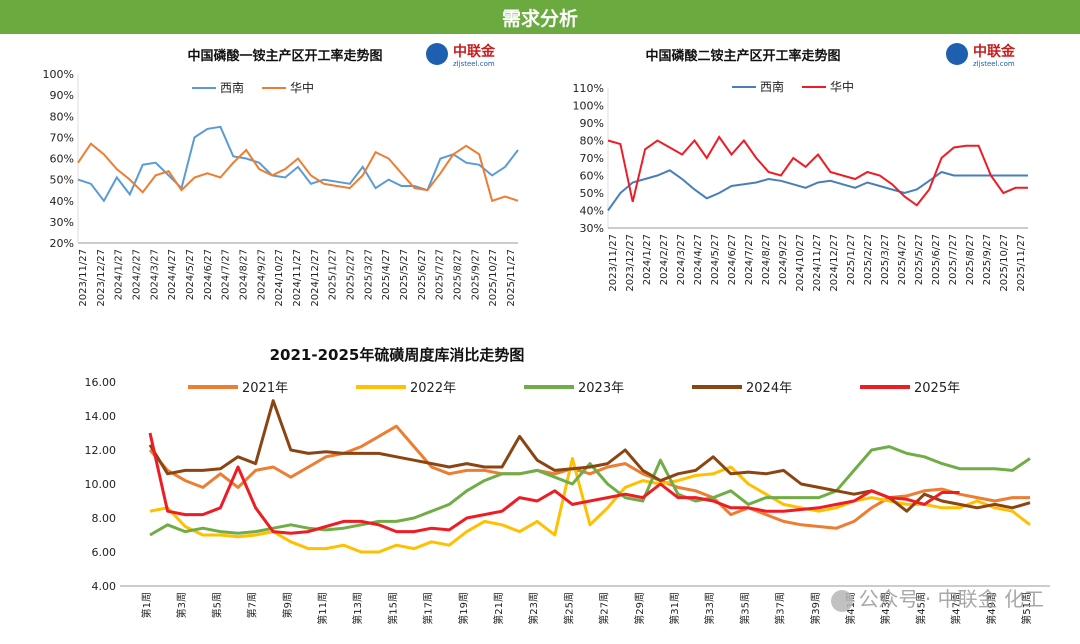 The height and width of the screenshot is (644, 1080). What do you see at coordinates (101, 416) in the screenshot?
I see `y-tick-label: 14.00` at bounding box center [101, 416].